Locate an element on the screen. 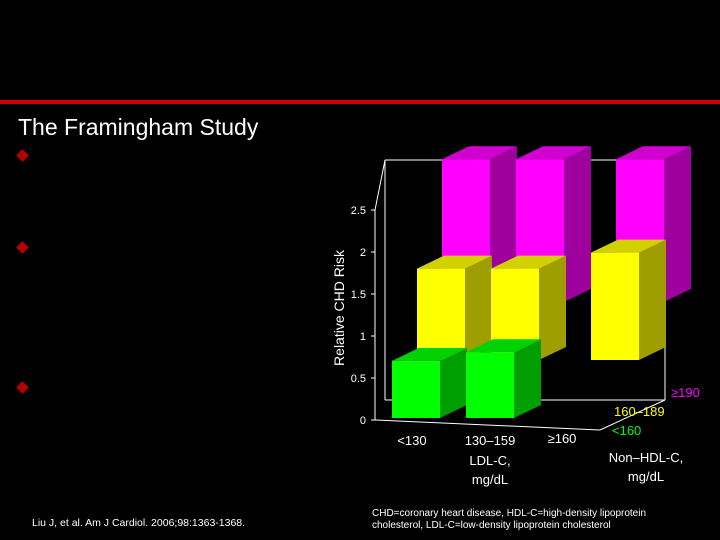  series-label: ≥190 is located at coordinates (685, 392).